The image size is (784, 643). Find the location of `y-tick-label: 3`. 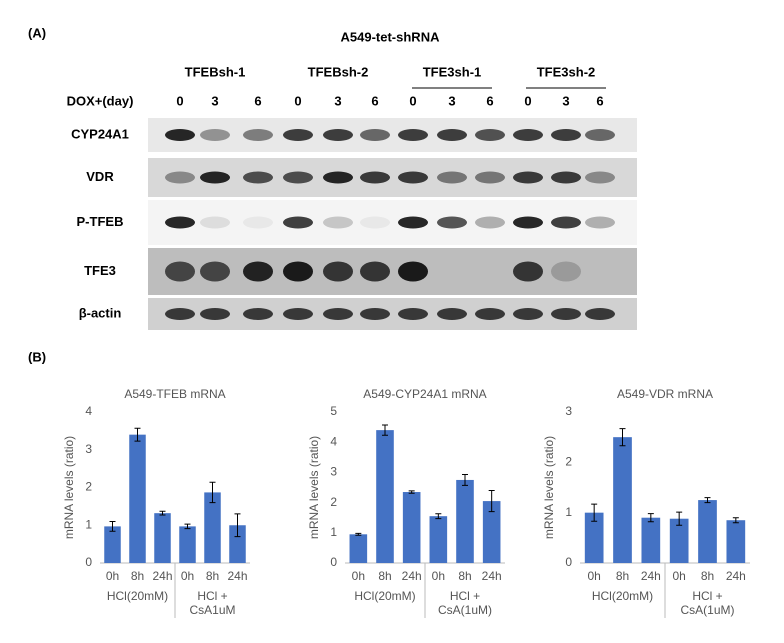

y-tick-label: 3 is located at coordinates (568, 411).